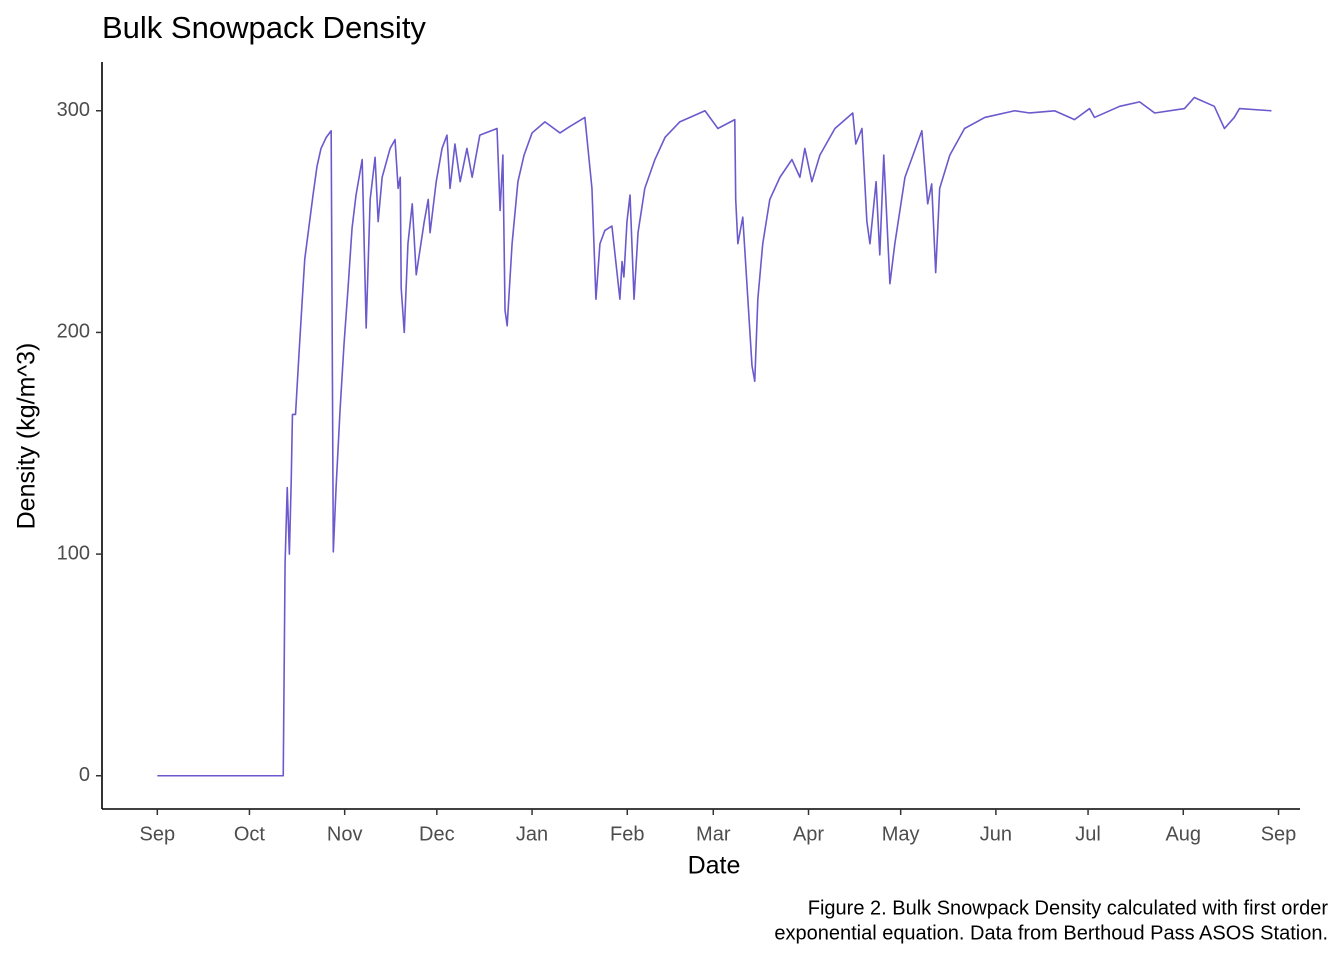  I want to click on x-tick-label: Oct, so click(250, 834).